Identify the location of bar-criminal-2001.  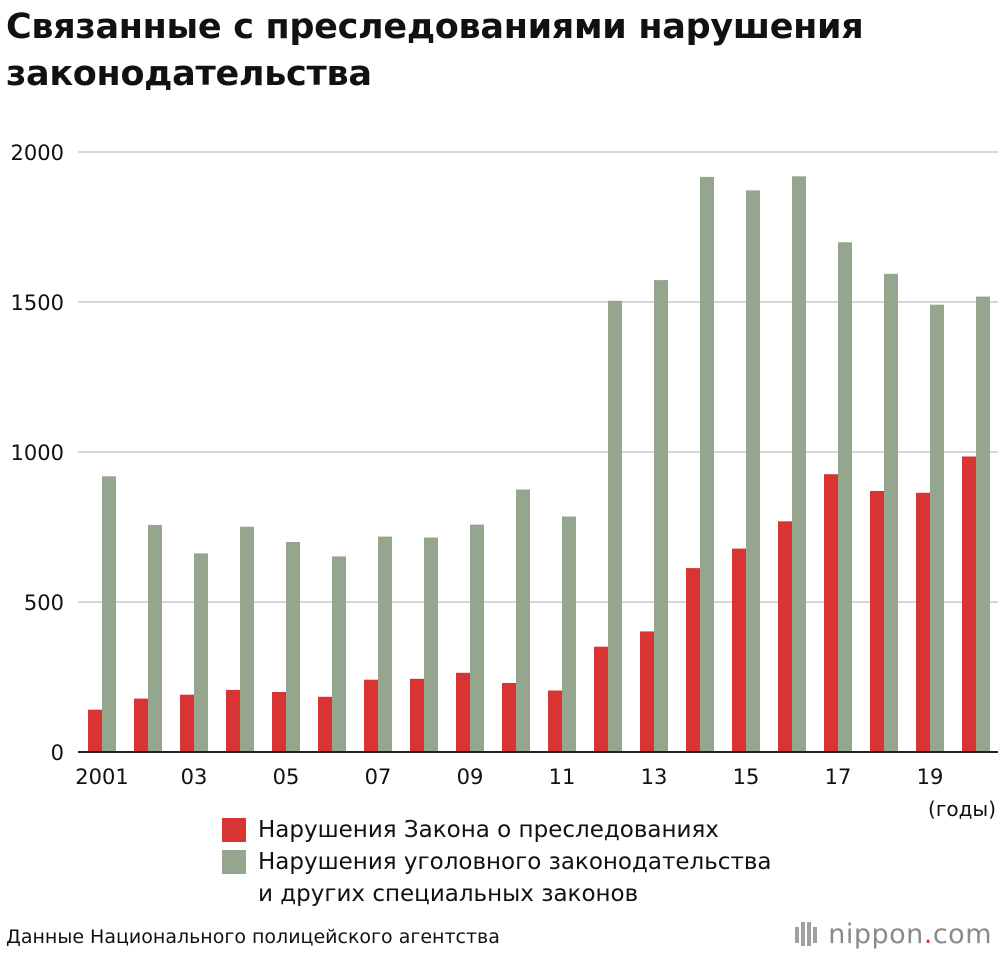
(109, 614).